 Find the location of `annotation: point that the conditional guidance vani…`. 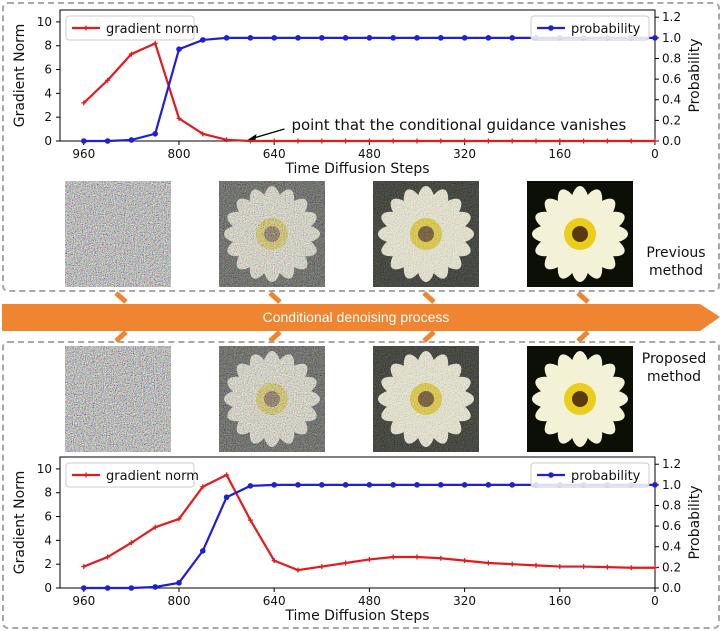

annotation: point that the conditional guidance vani… is located at coordinates (437, 128).